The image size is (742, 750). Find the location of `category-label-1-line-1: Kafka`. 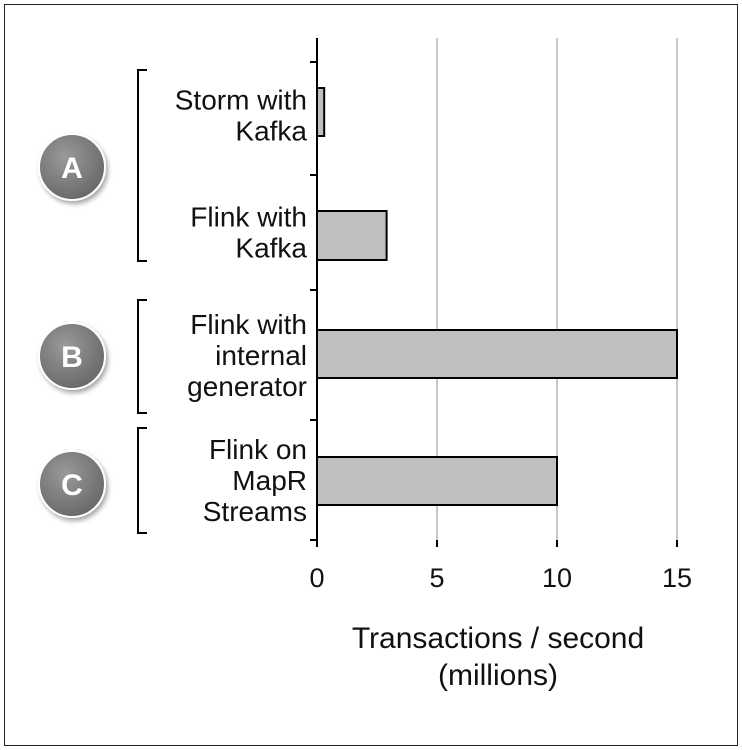

category-label-1-line-1: Kafka is located at coordinates (271, 248).